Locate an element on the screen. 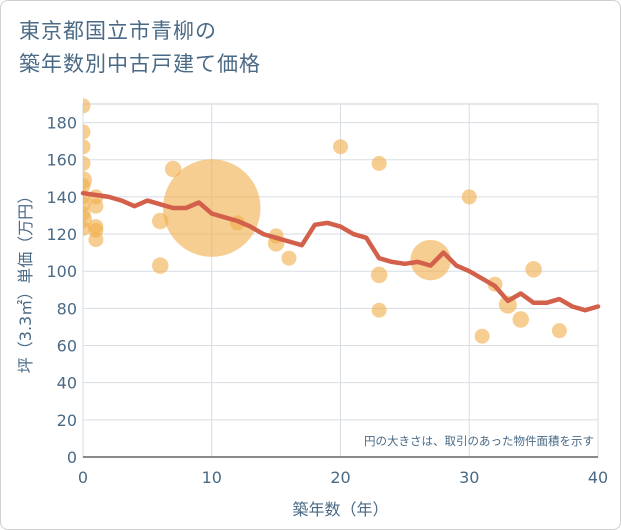 This screenshot has height=530, width=621. y-tick-label: 20 is located at coordinates (67, 420).